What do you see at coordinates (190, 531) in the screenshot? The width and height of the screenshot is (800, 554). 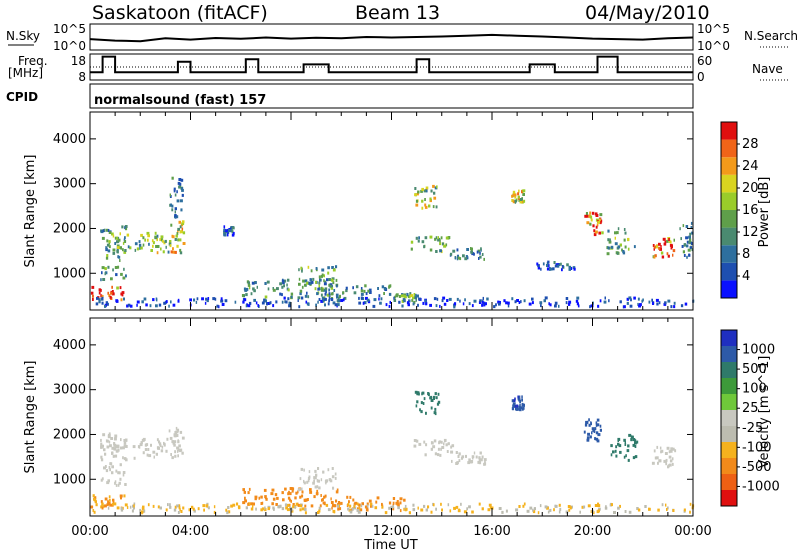 I see `time-tick-label: 04:00` at bounding box center [190, 531].